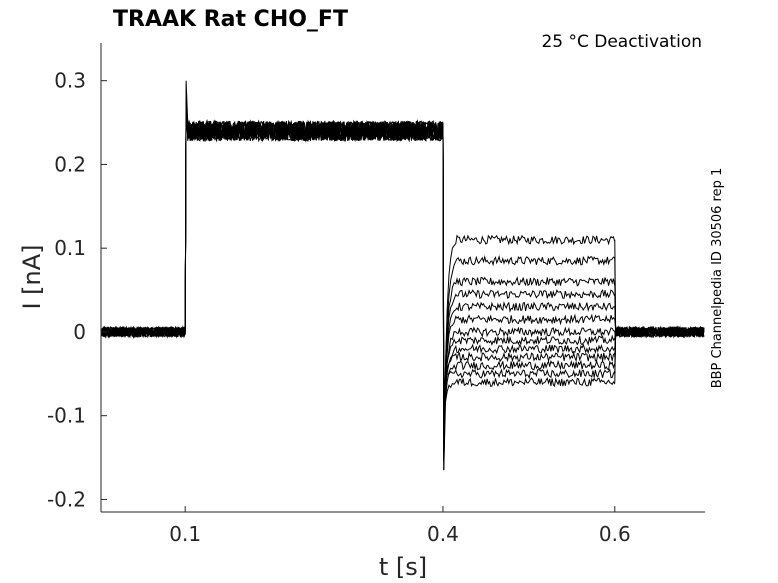 Image resolution: width=778 pixels, height=583 pixels. Describe the element at coordinates (79, 332) in the screenshot. I see `y-tick-label: 0` at that location.